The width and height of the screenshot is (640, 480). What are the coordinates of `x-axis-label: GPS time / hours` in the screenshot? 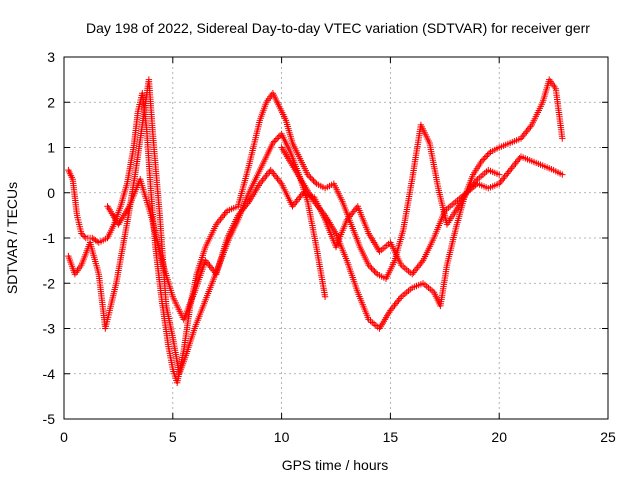 It's located at (335, 465).